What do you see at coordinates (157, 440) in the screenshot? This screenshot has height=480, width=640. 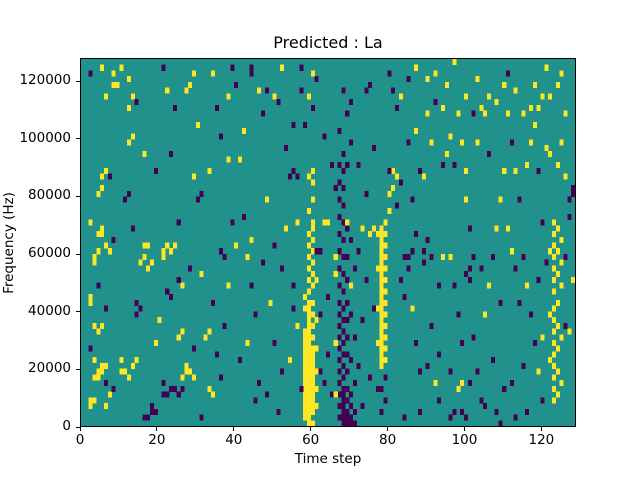 I see `x-tick-label: 20` at bounding box center [157, 440].